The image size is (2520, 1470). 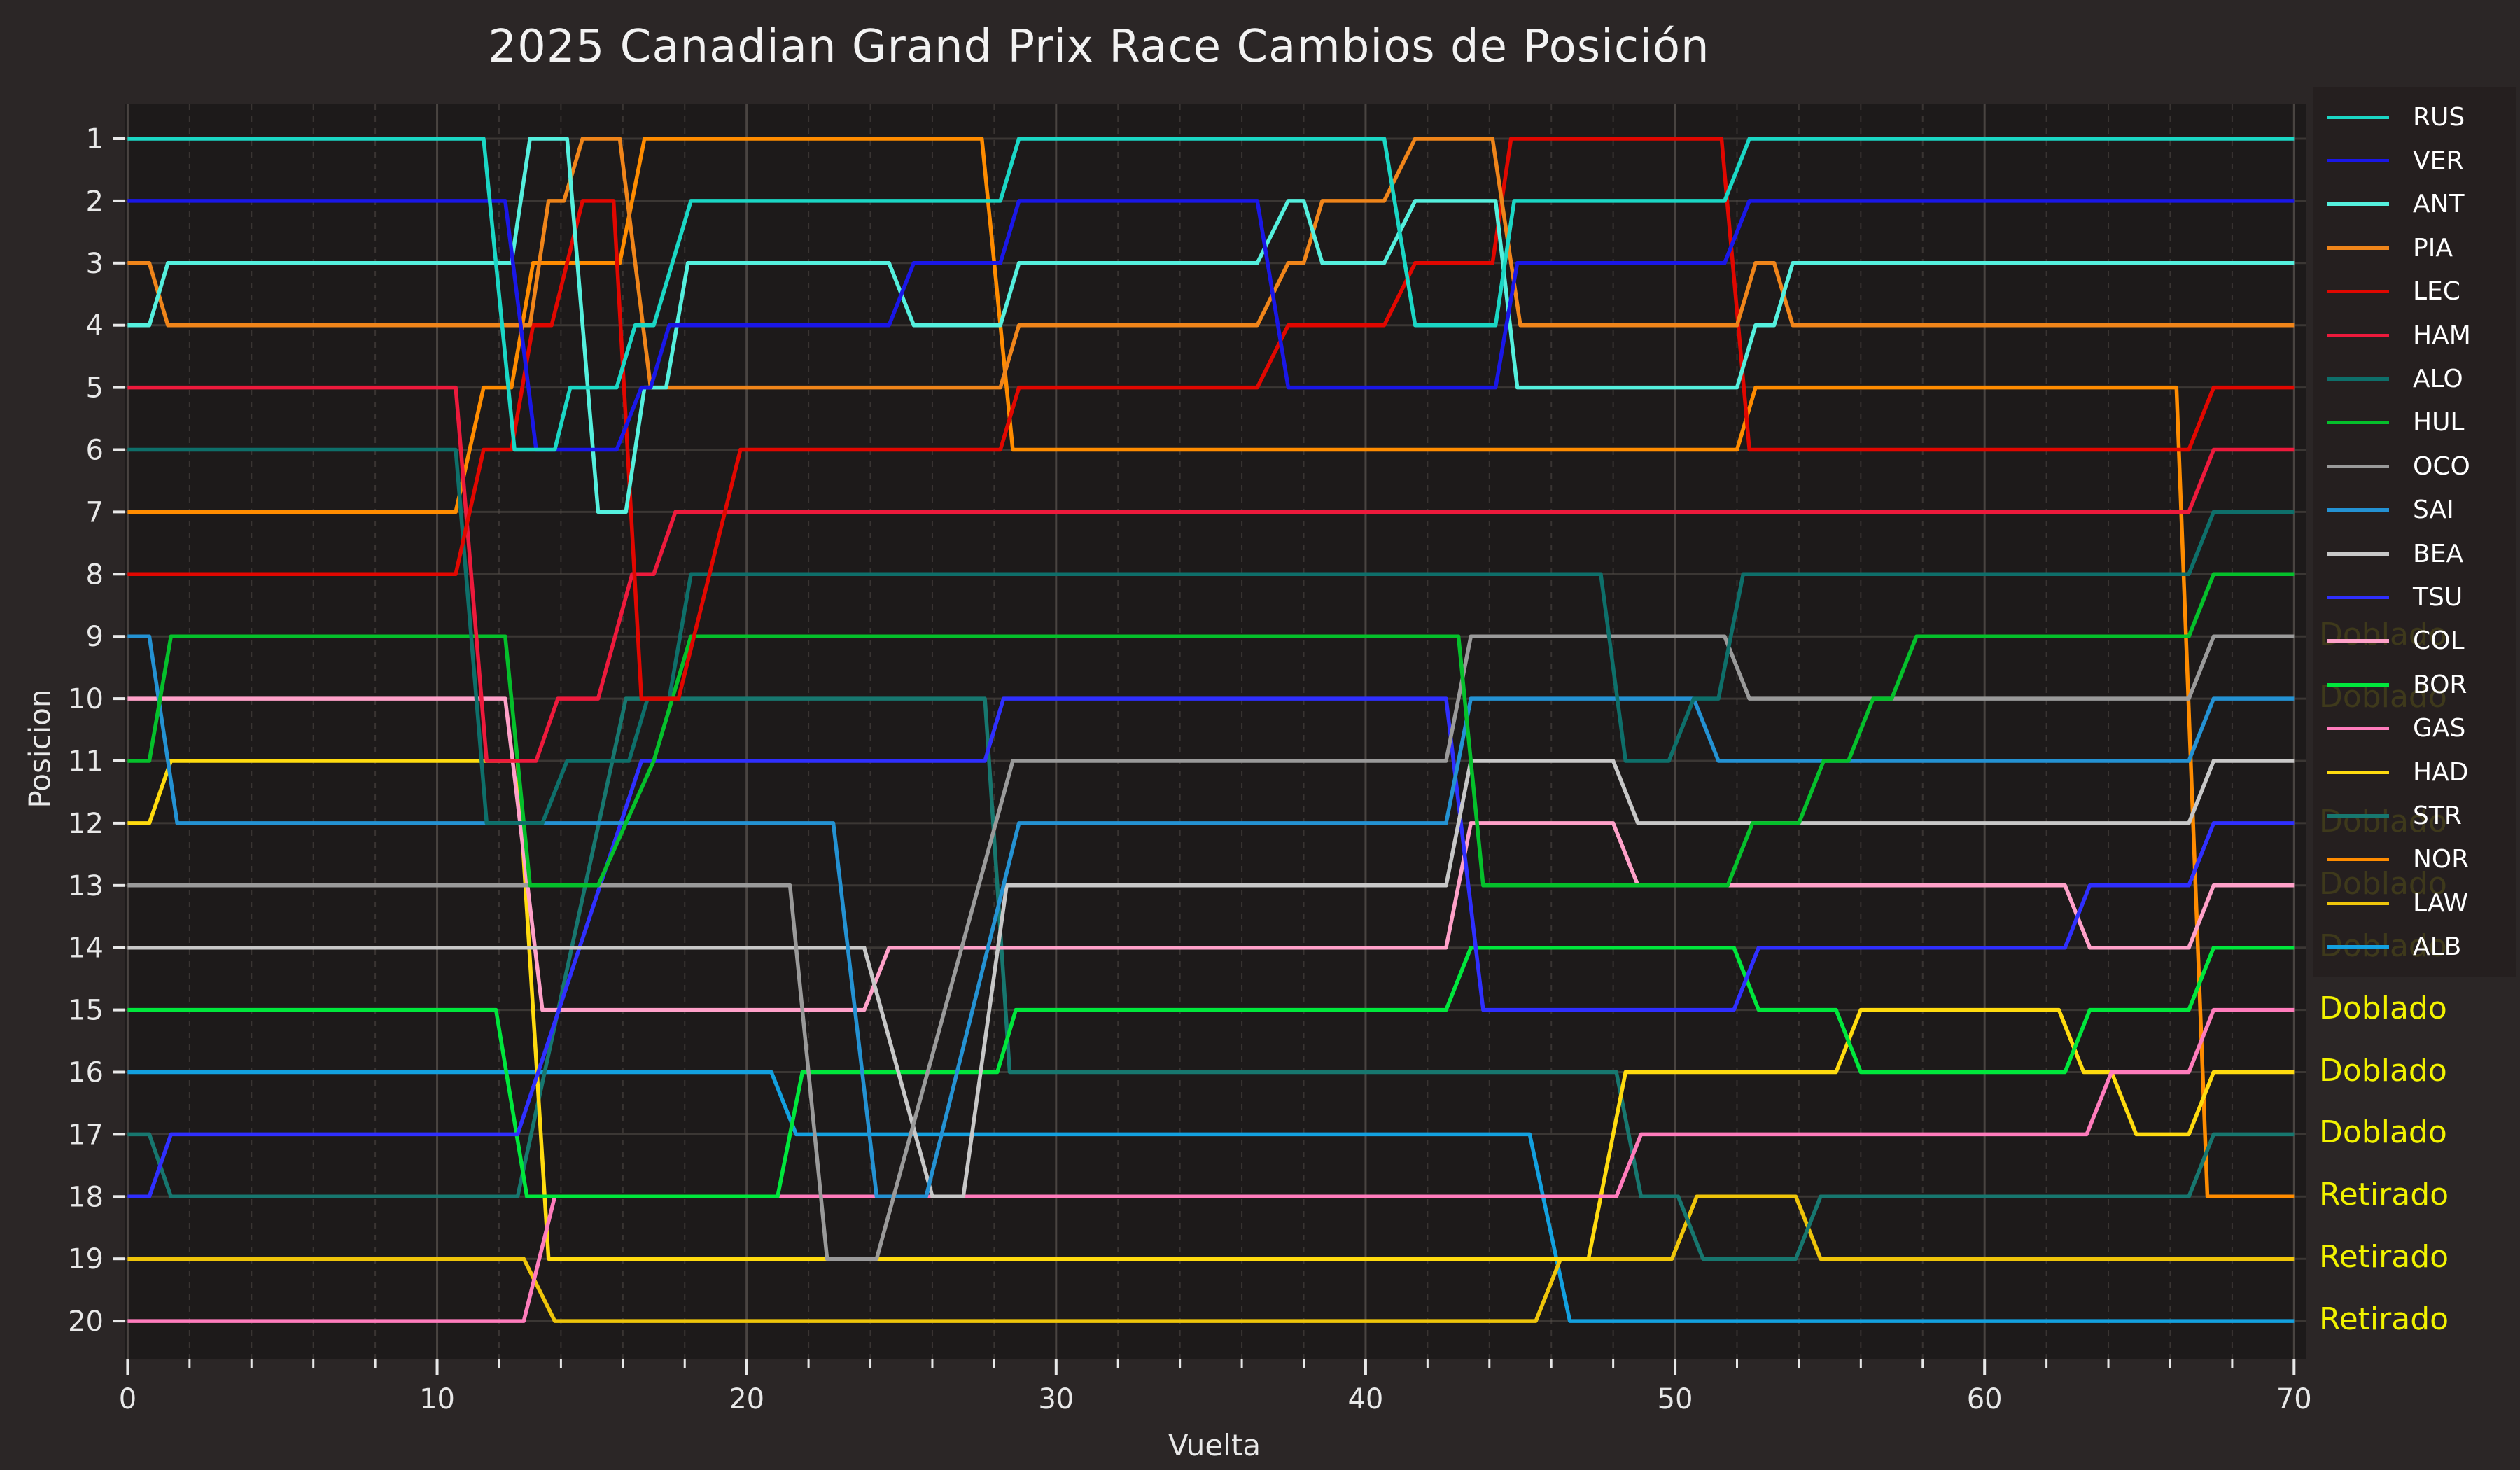 I want to click on legend-label-HAD: HAD, so click(x=2441, y=772).